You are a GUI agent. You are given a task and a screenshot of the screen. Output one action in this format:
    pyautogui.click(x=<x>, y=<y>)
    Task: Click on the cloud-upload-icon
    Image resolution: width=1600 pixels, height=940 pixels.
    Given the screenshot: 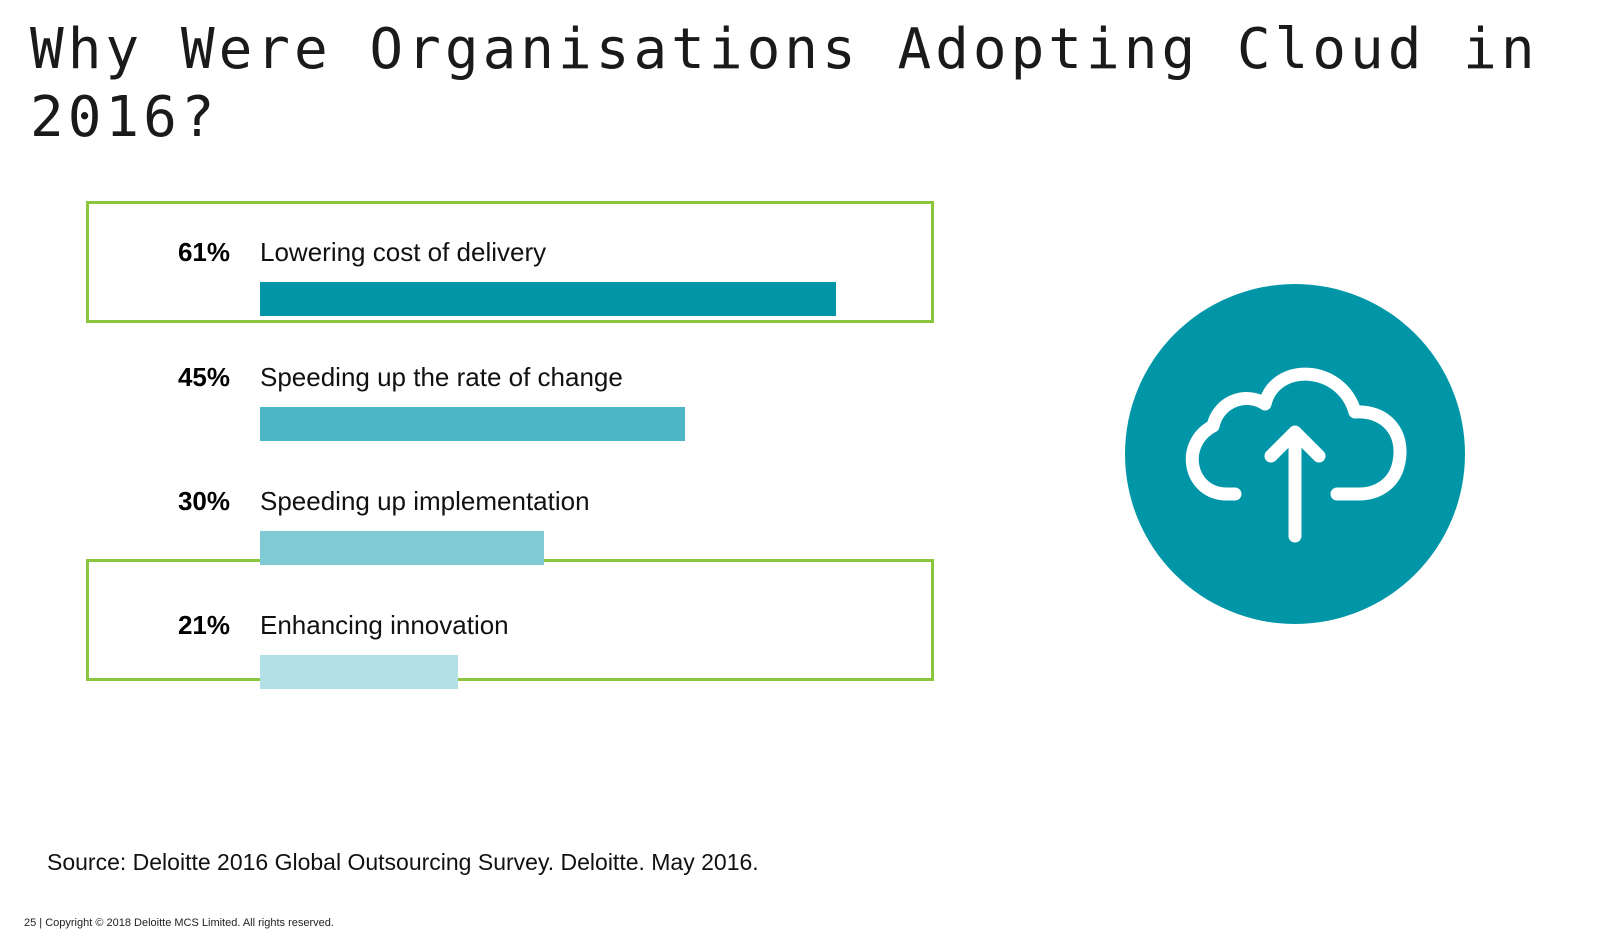 What is the action you would take?
    pyautogui.click(x=1295, y=454)
    